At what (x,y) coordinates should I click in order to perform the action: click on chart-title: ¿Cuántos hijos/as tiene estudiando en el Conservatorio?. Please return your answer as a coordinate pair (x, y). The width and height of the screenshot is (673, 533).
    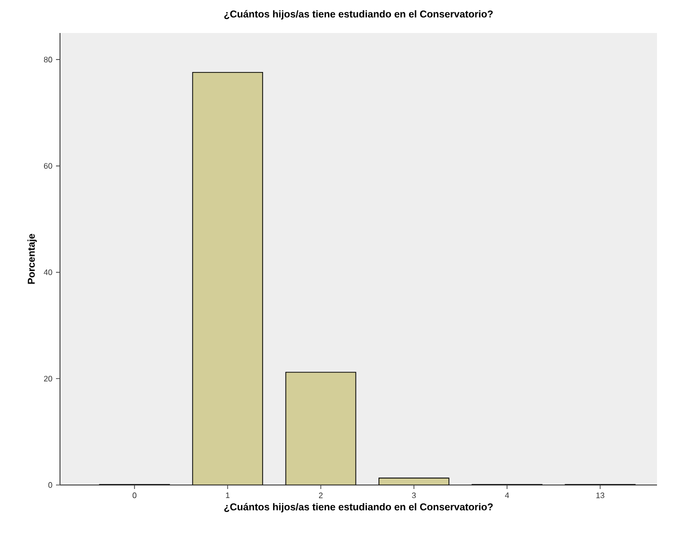
    Looking at the image, I should click on (358, 15).